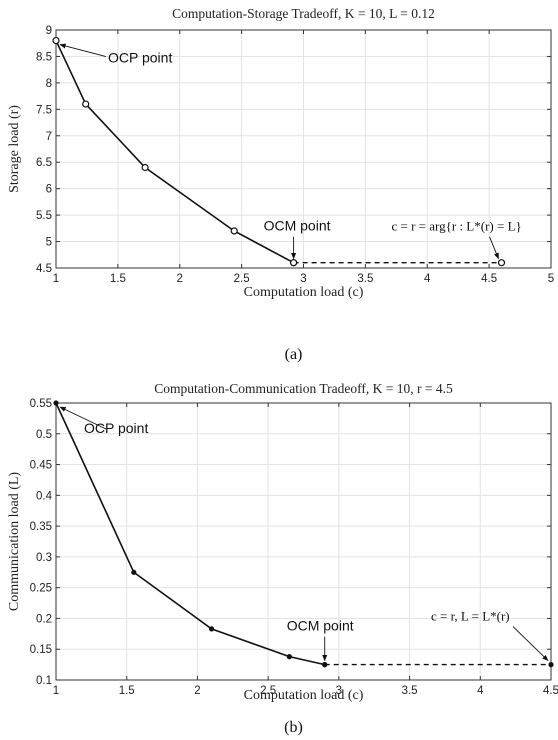 The width and height of the screenshot is (558, 740). I want to click on y-tick-label: 0.55, so click(41, 404).